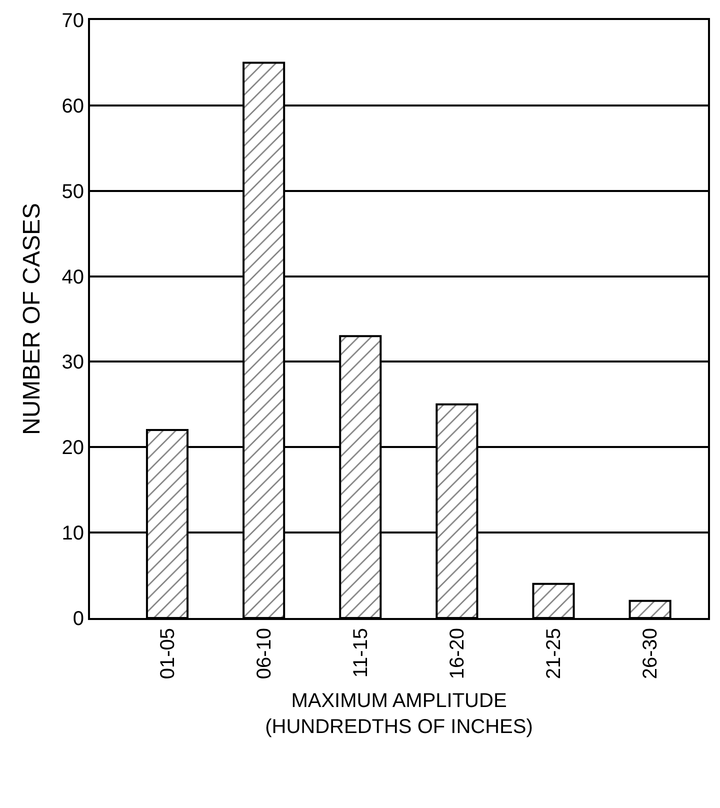 The height and width of the screenshot is (808, 720). What do you see at coordinates (73, 363) in the screenshot?
I see `y-tick-label: 30` at bounding box center [73, 363].